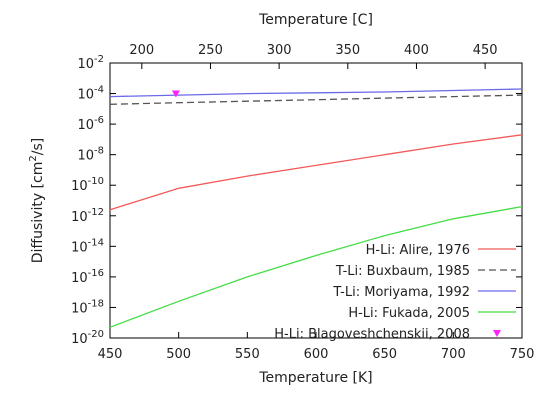  I want to click on x2-tick-label: 450, so click(485, 50).